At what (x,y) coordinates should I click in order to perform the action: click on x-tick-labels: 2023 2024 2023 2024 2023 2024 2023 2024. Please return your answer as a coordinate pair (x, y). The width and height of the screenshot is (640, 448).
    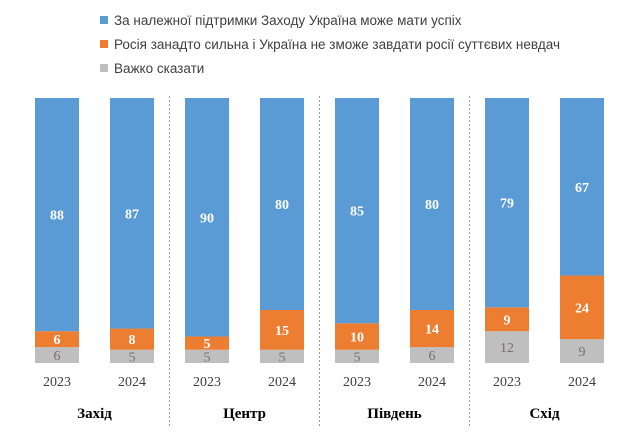
    Looking at the image, I should click on (319, 382).